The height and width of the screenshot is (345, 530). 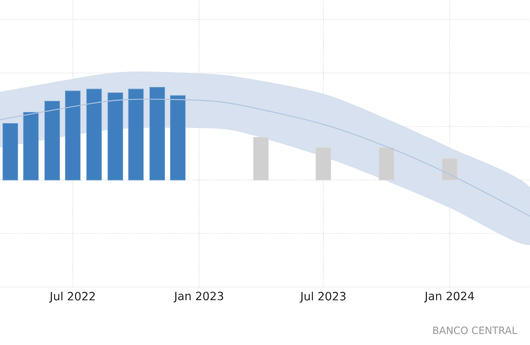 I want to click on x-tick-label: Jan 2023, so click(x=199, y=297).